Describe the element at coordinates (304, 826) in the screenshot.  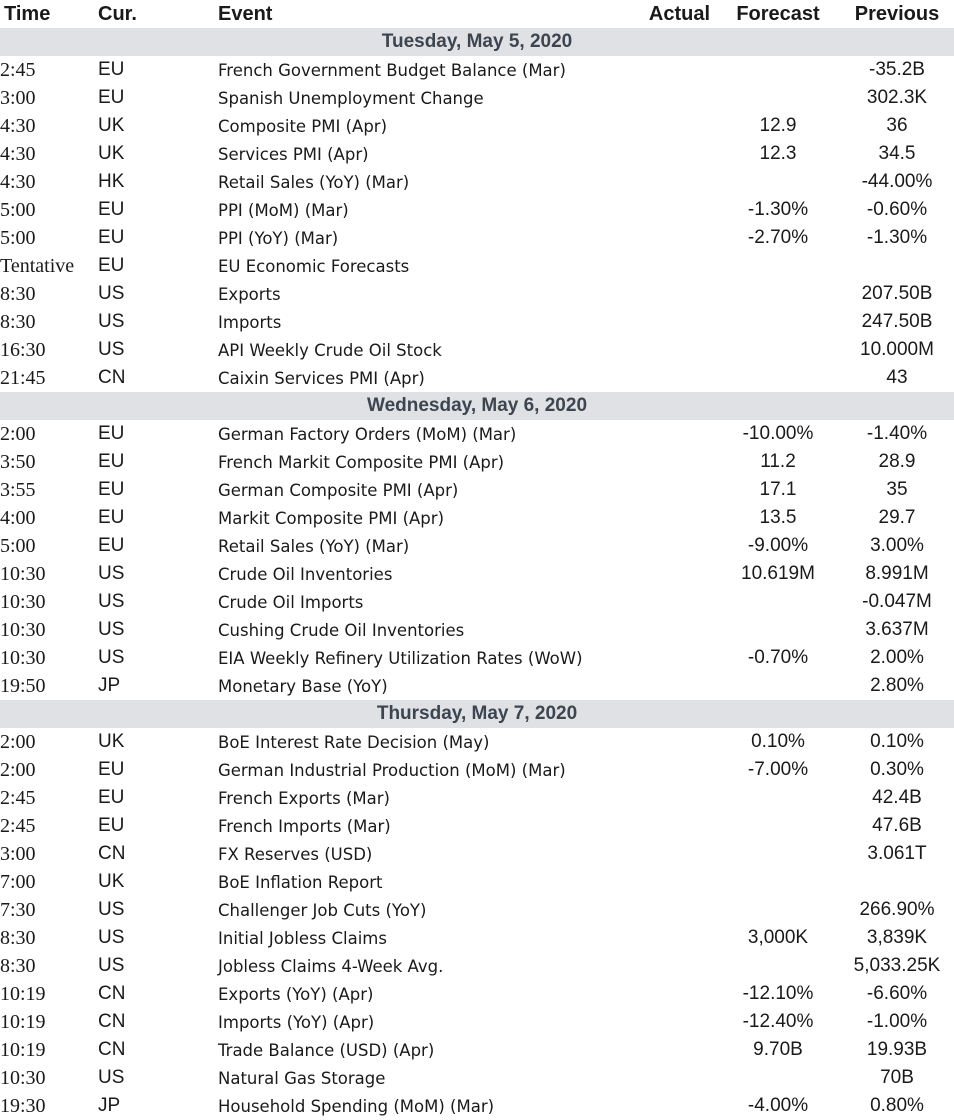
I see `event-cell: French Imports (Mar)` at that location.